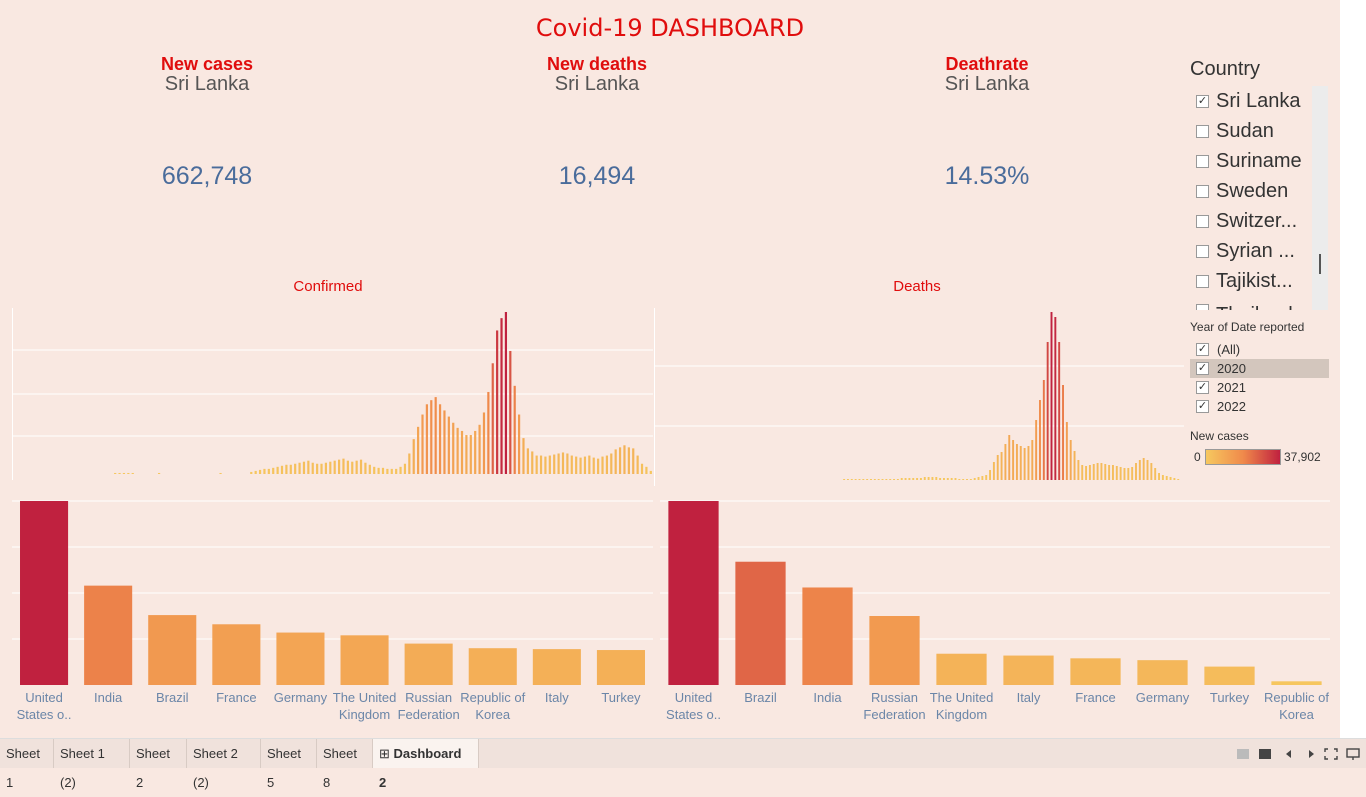 This screenshot has height=797, width=1366. What do you see at coordinates (345, 764) in the screenshot?
I see `sheet-tab: Sheet 8` at bounding box center [345, 764].